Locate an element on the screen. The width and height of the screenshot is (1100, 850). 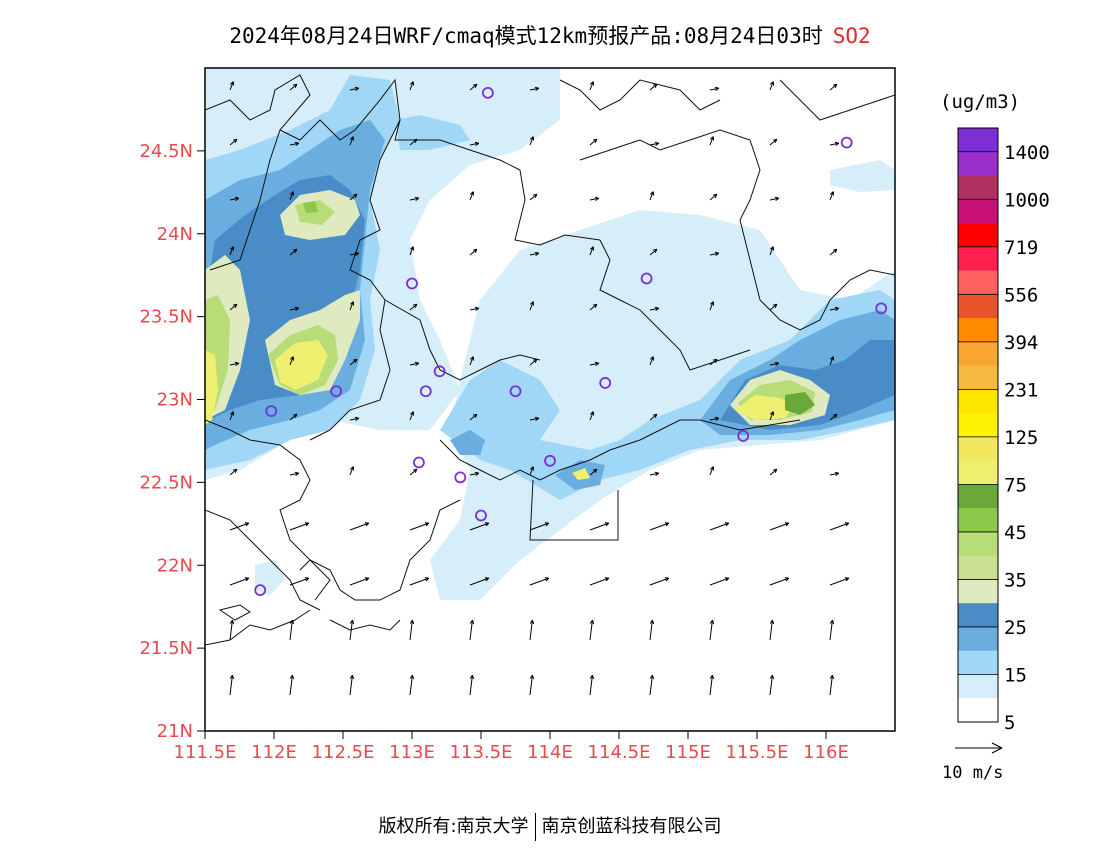
field-75-shenzhen is located at coordinates (581, 474).